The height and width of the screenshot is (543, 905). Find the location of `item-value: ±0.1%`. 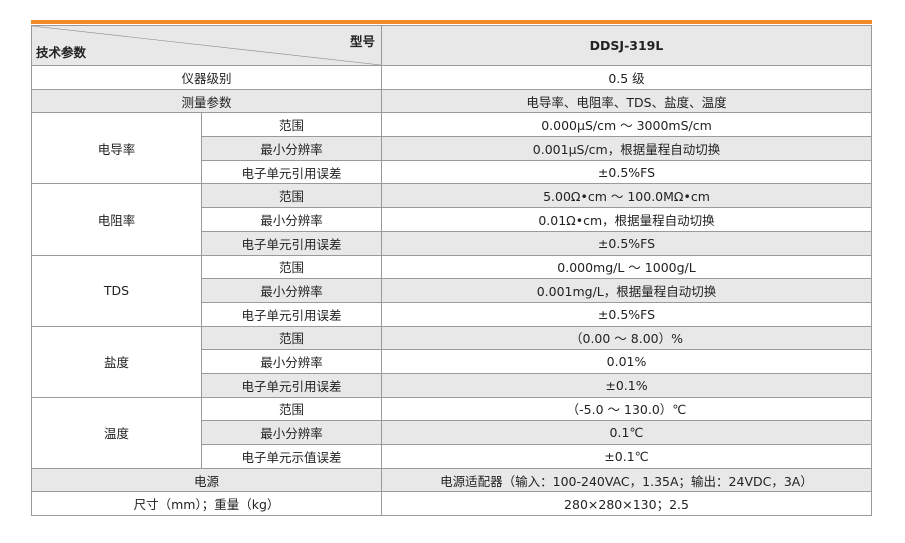

item-value: ±0.1% is located at coordinates (626, 385).